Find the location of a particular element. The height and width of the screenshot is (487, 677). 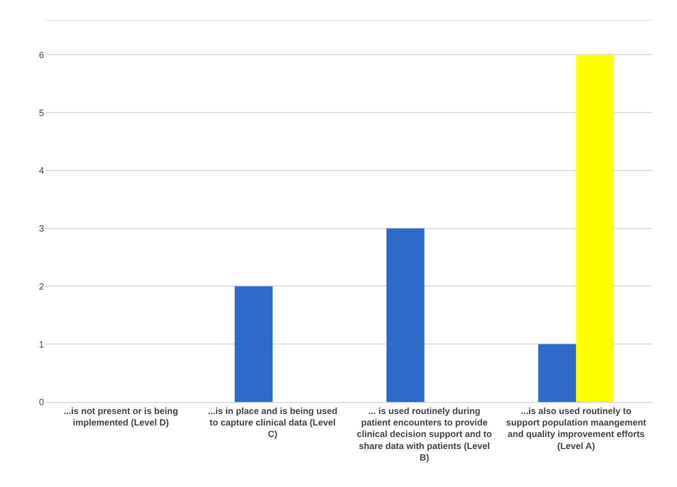

y-tick-label: 1 is located at coordinates (41, 344).